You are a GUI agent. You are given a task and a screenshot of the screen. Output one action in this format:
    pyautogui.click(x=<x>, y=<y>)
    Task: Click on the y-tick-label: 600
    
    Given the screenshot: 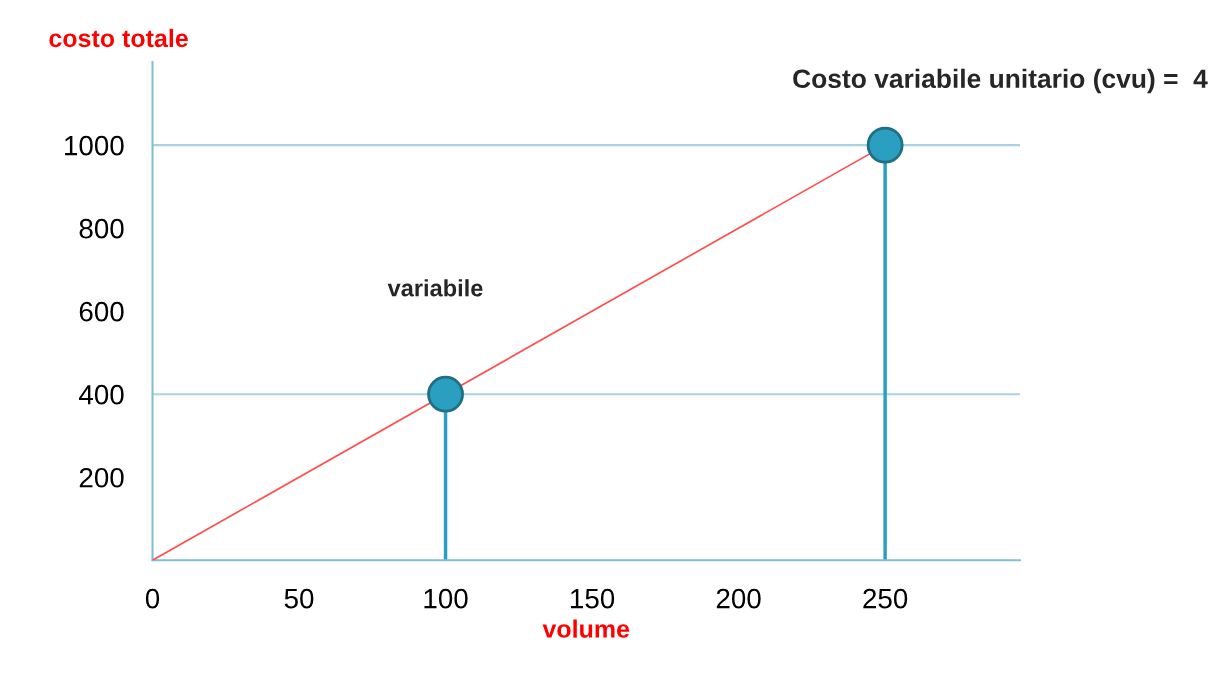 What is the action you would take?
    pyautogui.click(x=101, y=311)
    